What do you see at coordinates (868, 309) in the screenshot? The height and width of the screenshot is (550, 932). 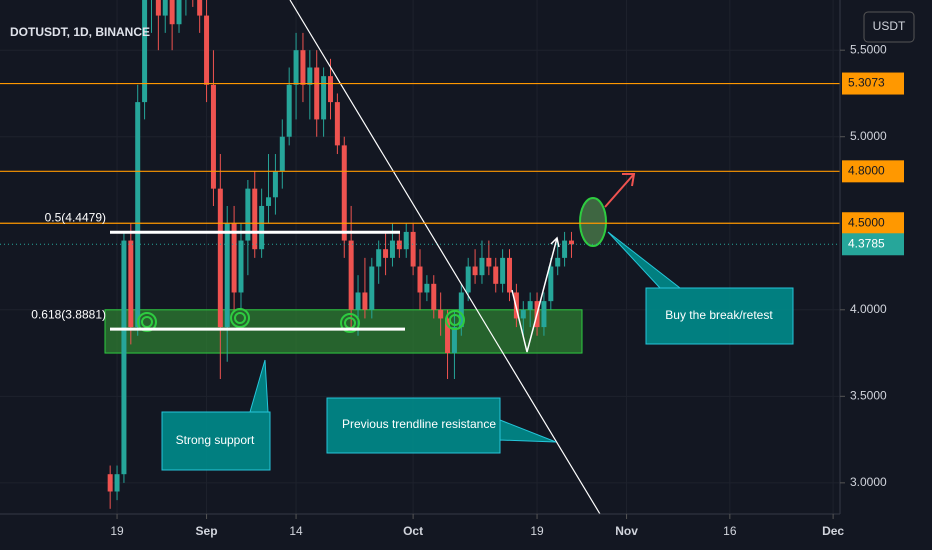 I see `y-tick-label: 4.0000` at bounding box center [868, 309].